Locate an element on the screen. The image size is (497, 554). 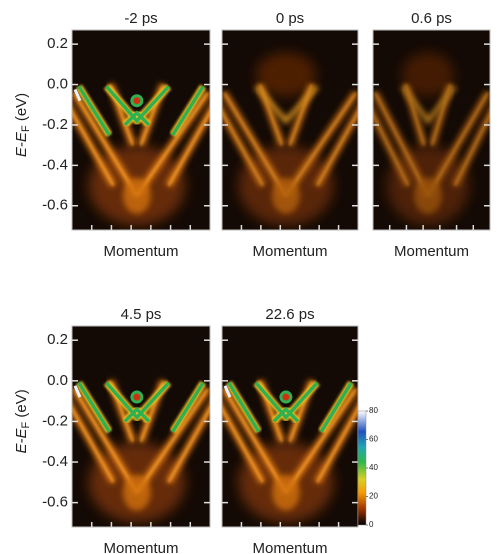
panel-title: -2 ps is located at coordinates (140, 18).